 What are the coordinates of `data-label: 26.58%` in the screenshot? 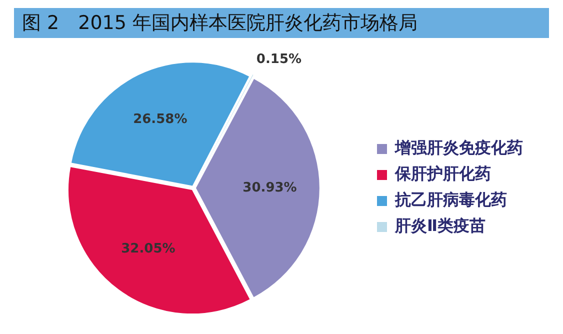 It's located at (160, 119).